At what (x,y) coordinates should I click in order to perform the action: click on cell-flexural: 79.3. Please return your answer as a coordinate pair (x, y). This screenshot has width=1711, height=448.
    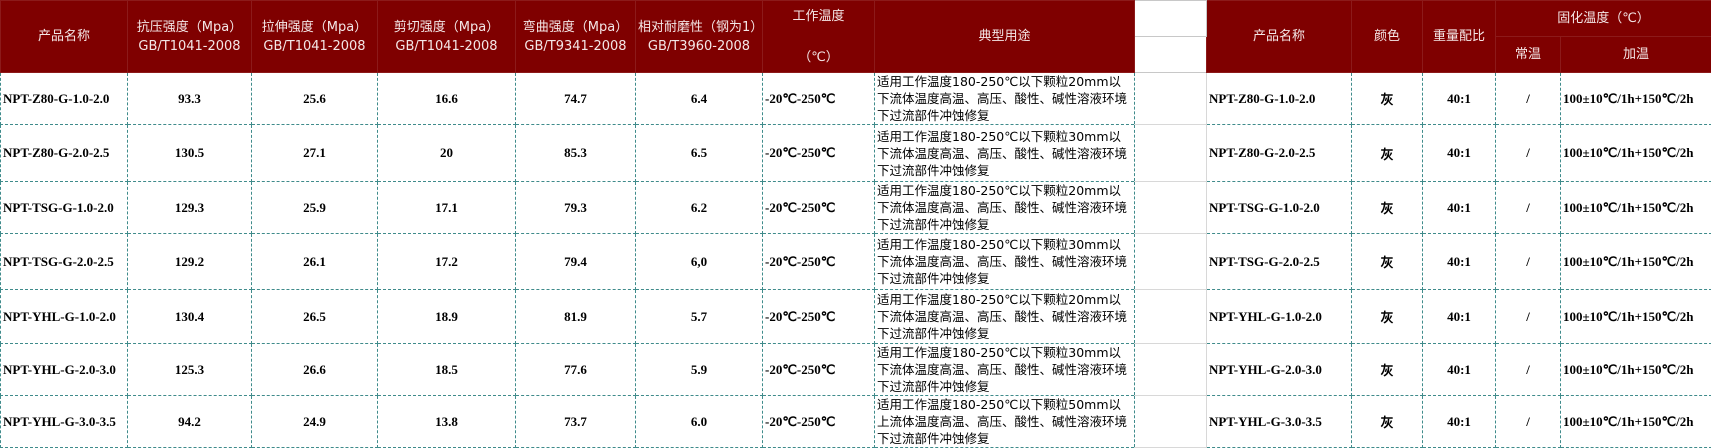
    Looking at the image, I should click on (576, 208).